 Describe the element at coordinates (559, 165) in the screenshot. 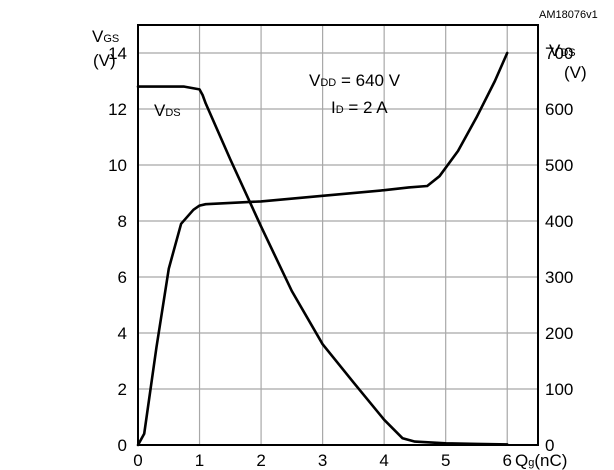

I see `right-tick-5: 500` at that location.